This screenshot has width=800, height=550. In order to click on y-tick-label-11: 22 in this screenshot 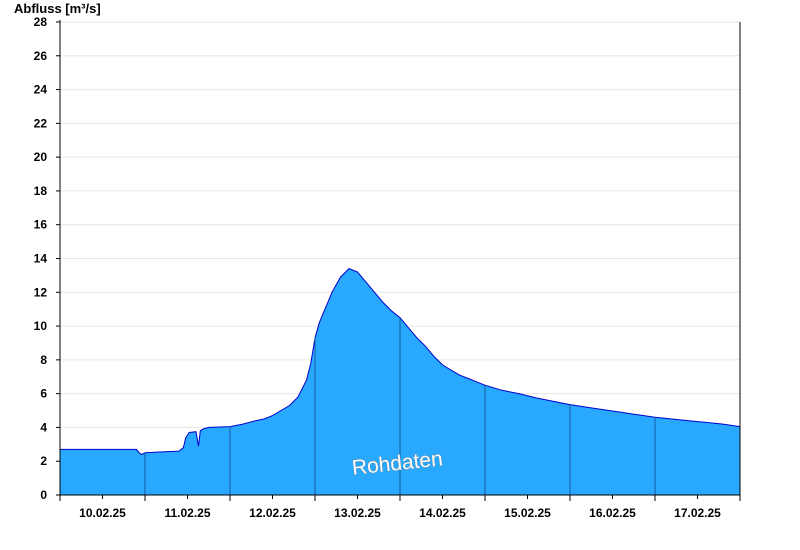, I will do `click(41, 123)`.